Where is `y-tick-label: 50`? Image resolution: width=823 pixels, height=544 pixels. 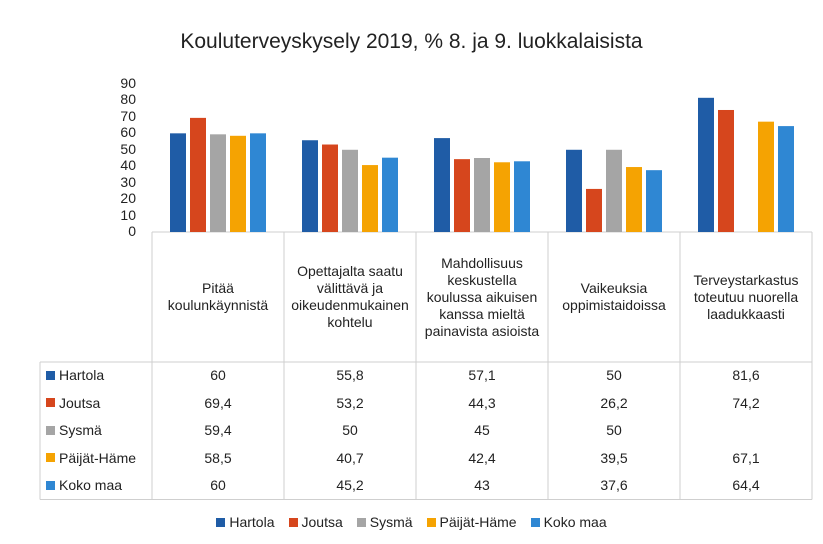 y-tick-label: 50 is located at coordinates (128, 148).